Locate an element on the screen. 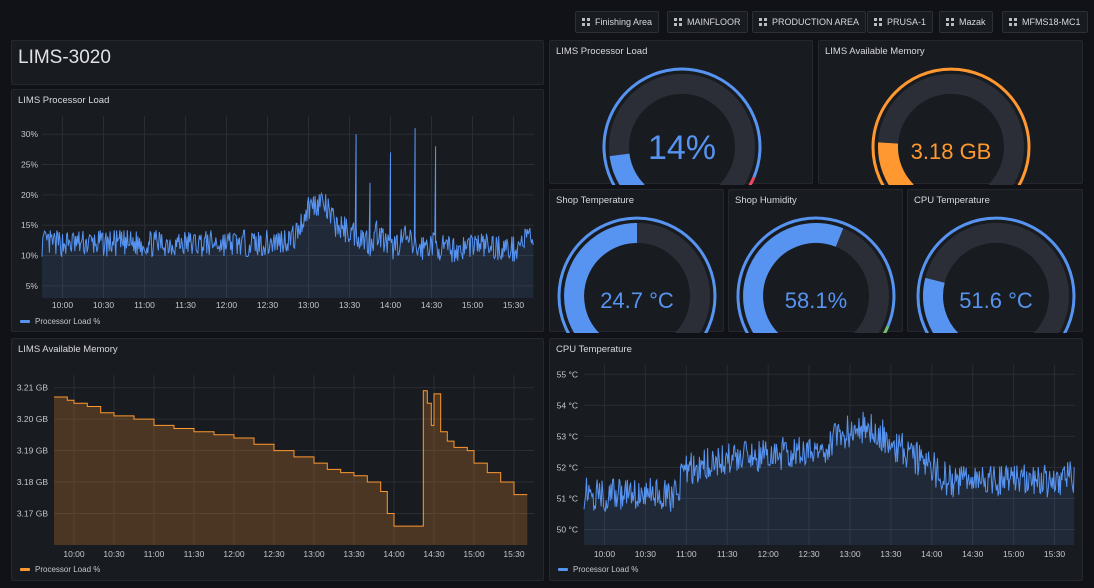 Image resolution: width=1094 pixels, height=588 pixels. x-tick-label: 12:00 is located at coordinates (227, 305).